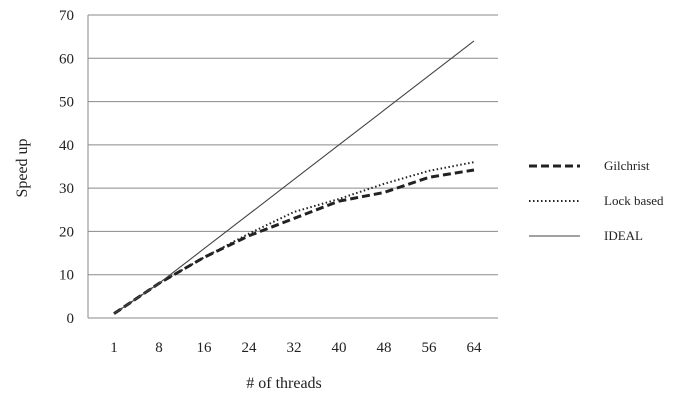 The width and height of the screenshot is (686, 400). What do you see at coordinates (66, 189) in the screenshot?
I see `y-tick-label: 30` at bounding box center [66, 189].